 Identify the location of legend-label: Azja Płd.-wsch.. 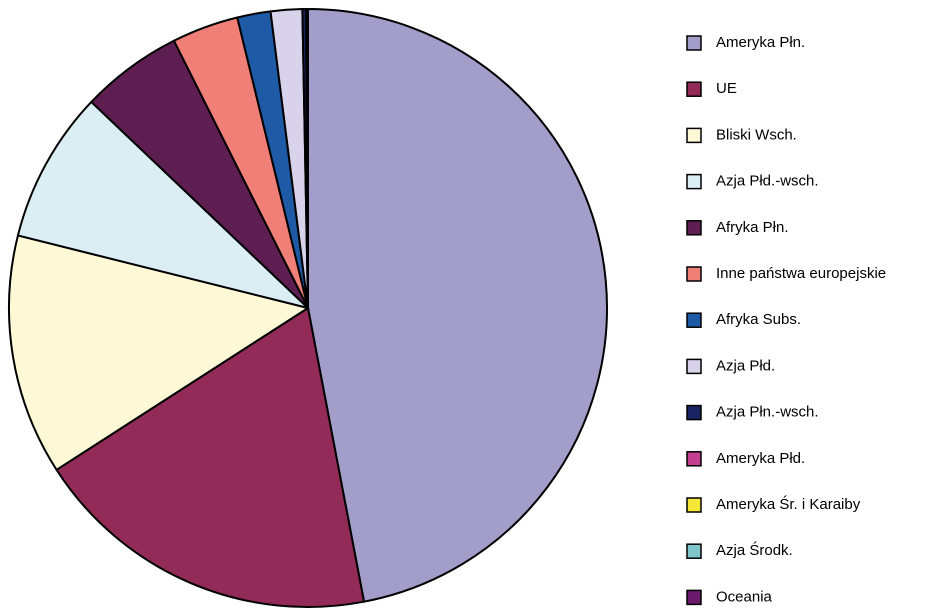
(767, 181).